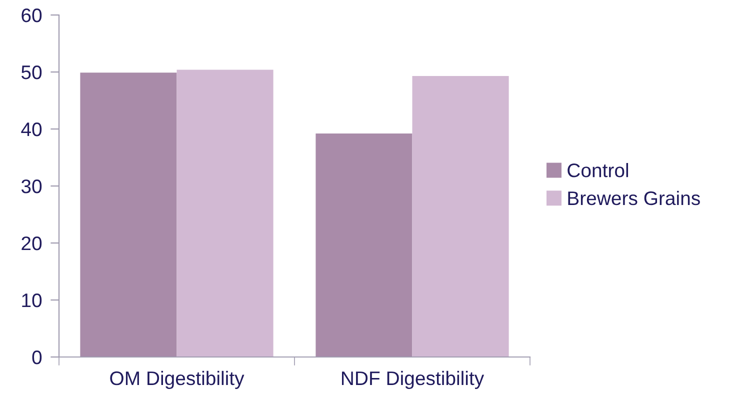  What do you see at coordinates (413, 380) in the screenshot?
I see `x-tick-label: NDF Digestibility` at bounding box center [413, 380].